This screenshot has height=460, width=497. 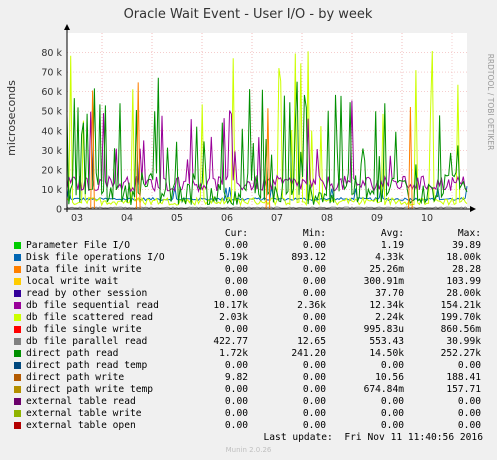 What do you see at coordinates (84, 269) in the screenshot?
I see `legend-label: Data file init write` at bounding box center [84, 269].